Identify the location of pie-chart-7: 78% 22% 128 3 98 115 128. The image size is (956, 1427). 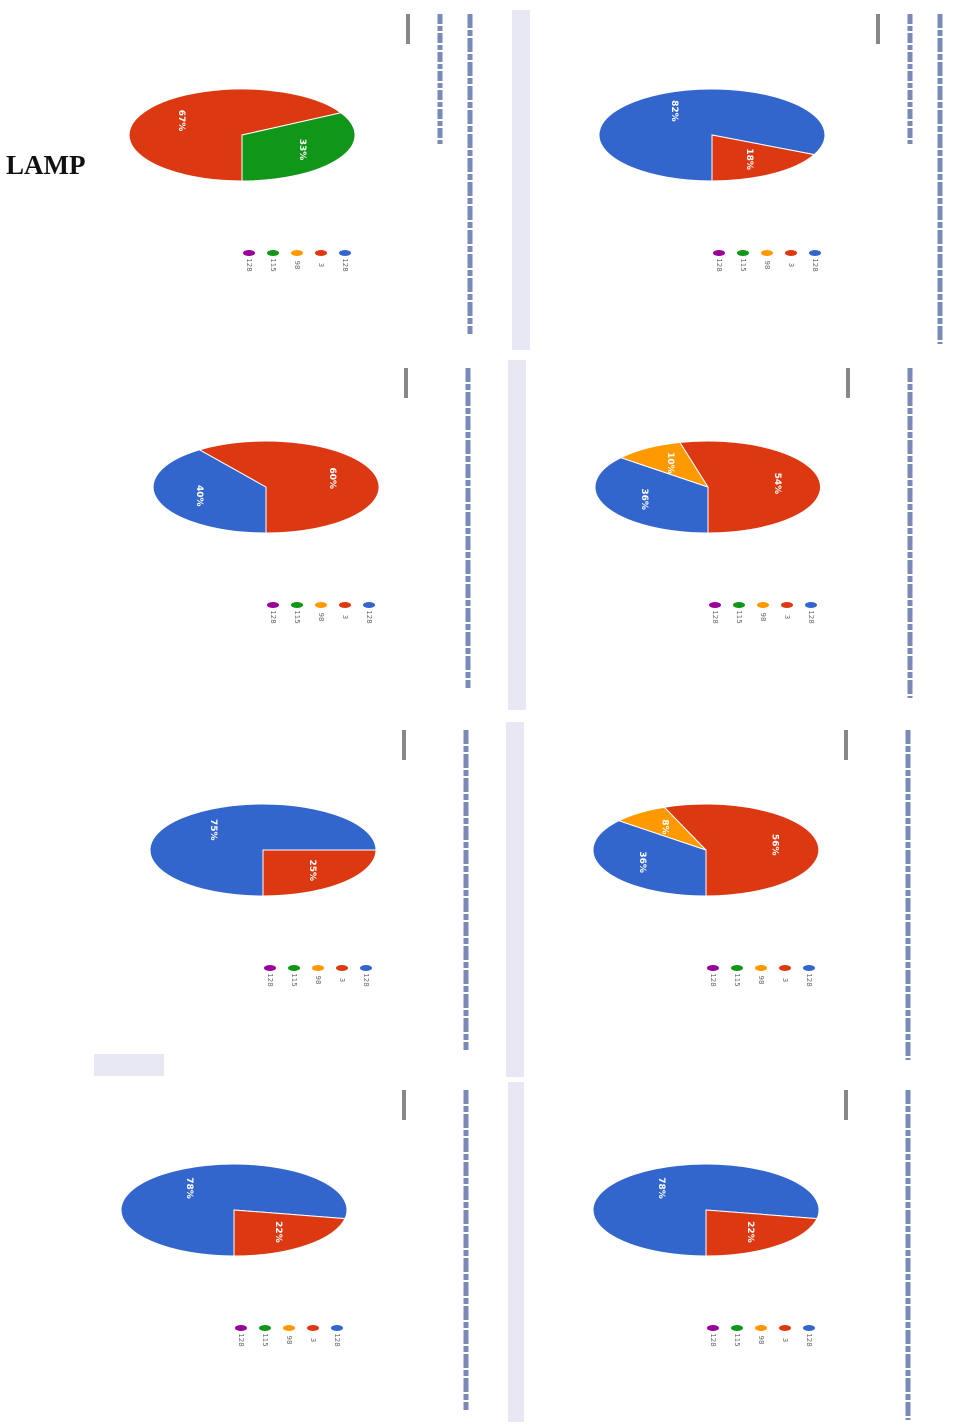
(706, 1255).